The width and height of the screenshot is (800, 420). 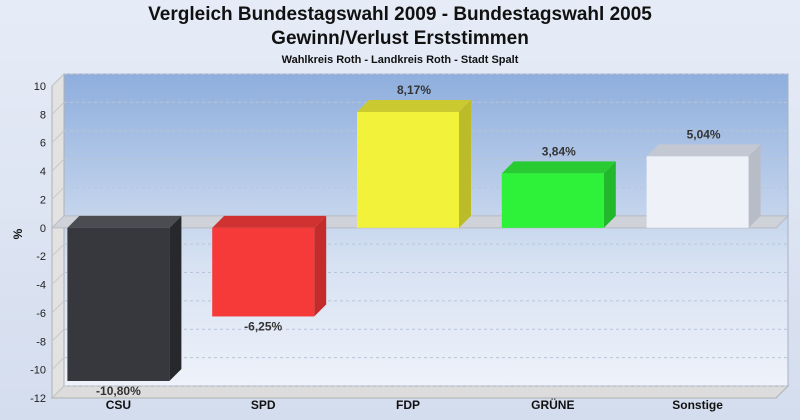 I want to click on y-tick-label: -6, so click(x=41, y=314).